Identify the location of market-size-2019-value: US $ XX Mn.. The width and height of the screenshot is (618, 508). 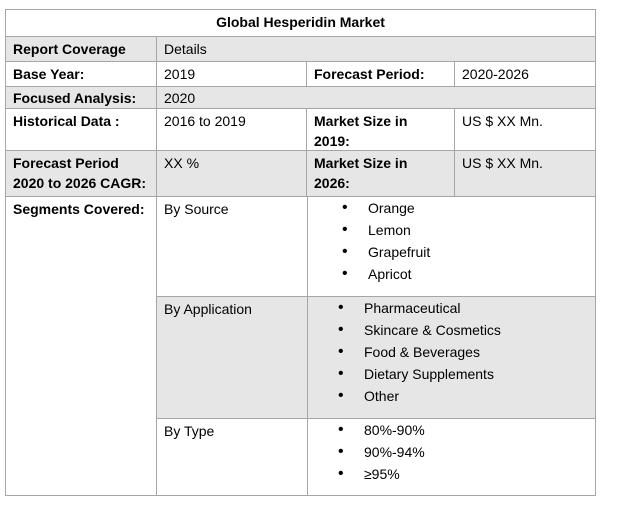
(524, 129).